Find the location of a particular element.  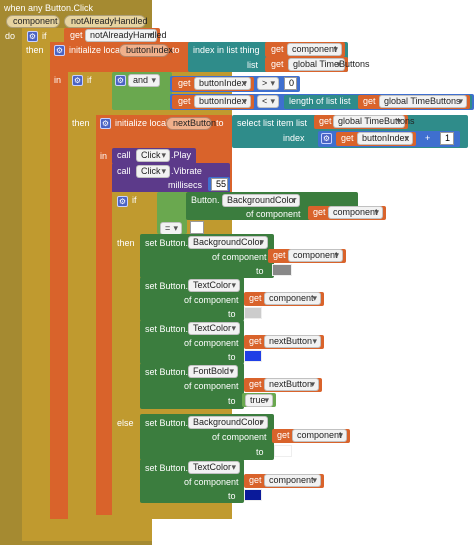

color-else-label: else is located at coordinates (125, 423).